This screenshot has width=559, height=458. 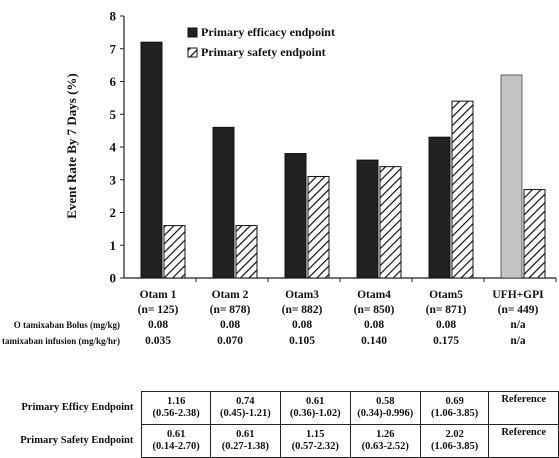 I want to click on results-cell: 0.74 (0.45)-1.21), so click(x=245, y=408).